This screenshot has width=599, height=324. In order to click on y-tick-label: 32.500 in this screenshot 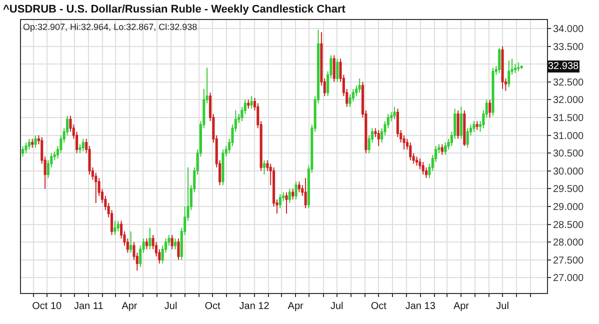, I will do `click(568, 82)`.